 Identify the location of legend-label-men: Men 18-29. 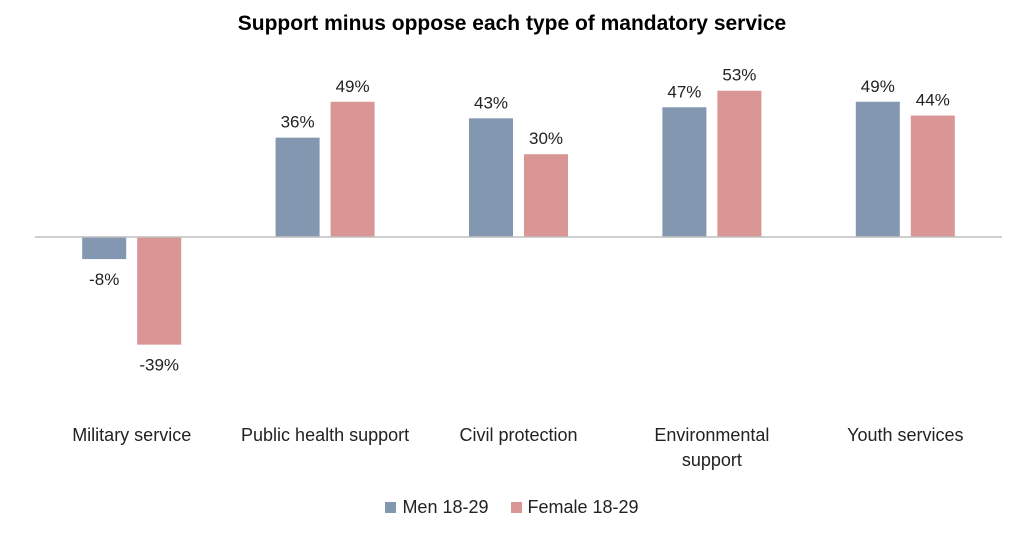
(445, 507).